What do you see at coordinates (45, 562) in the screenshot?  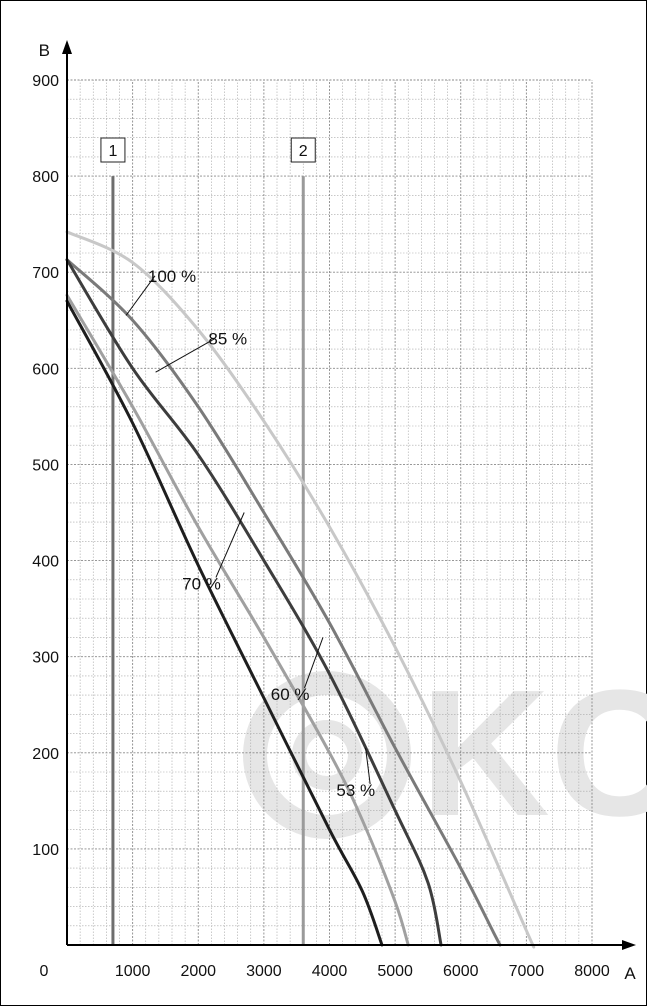 I see `y-tick-label: 400` at bounding box center [45, 562].